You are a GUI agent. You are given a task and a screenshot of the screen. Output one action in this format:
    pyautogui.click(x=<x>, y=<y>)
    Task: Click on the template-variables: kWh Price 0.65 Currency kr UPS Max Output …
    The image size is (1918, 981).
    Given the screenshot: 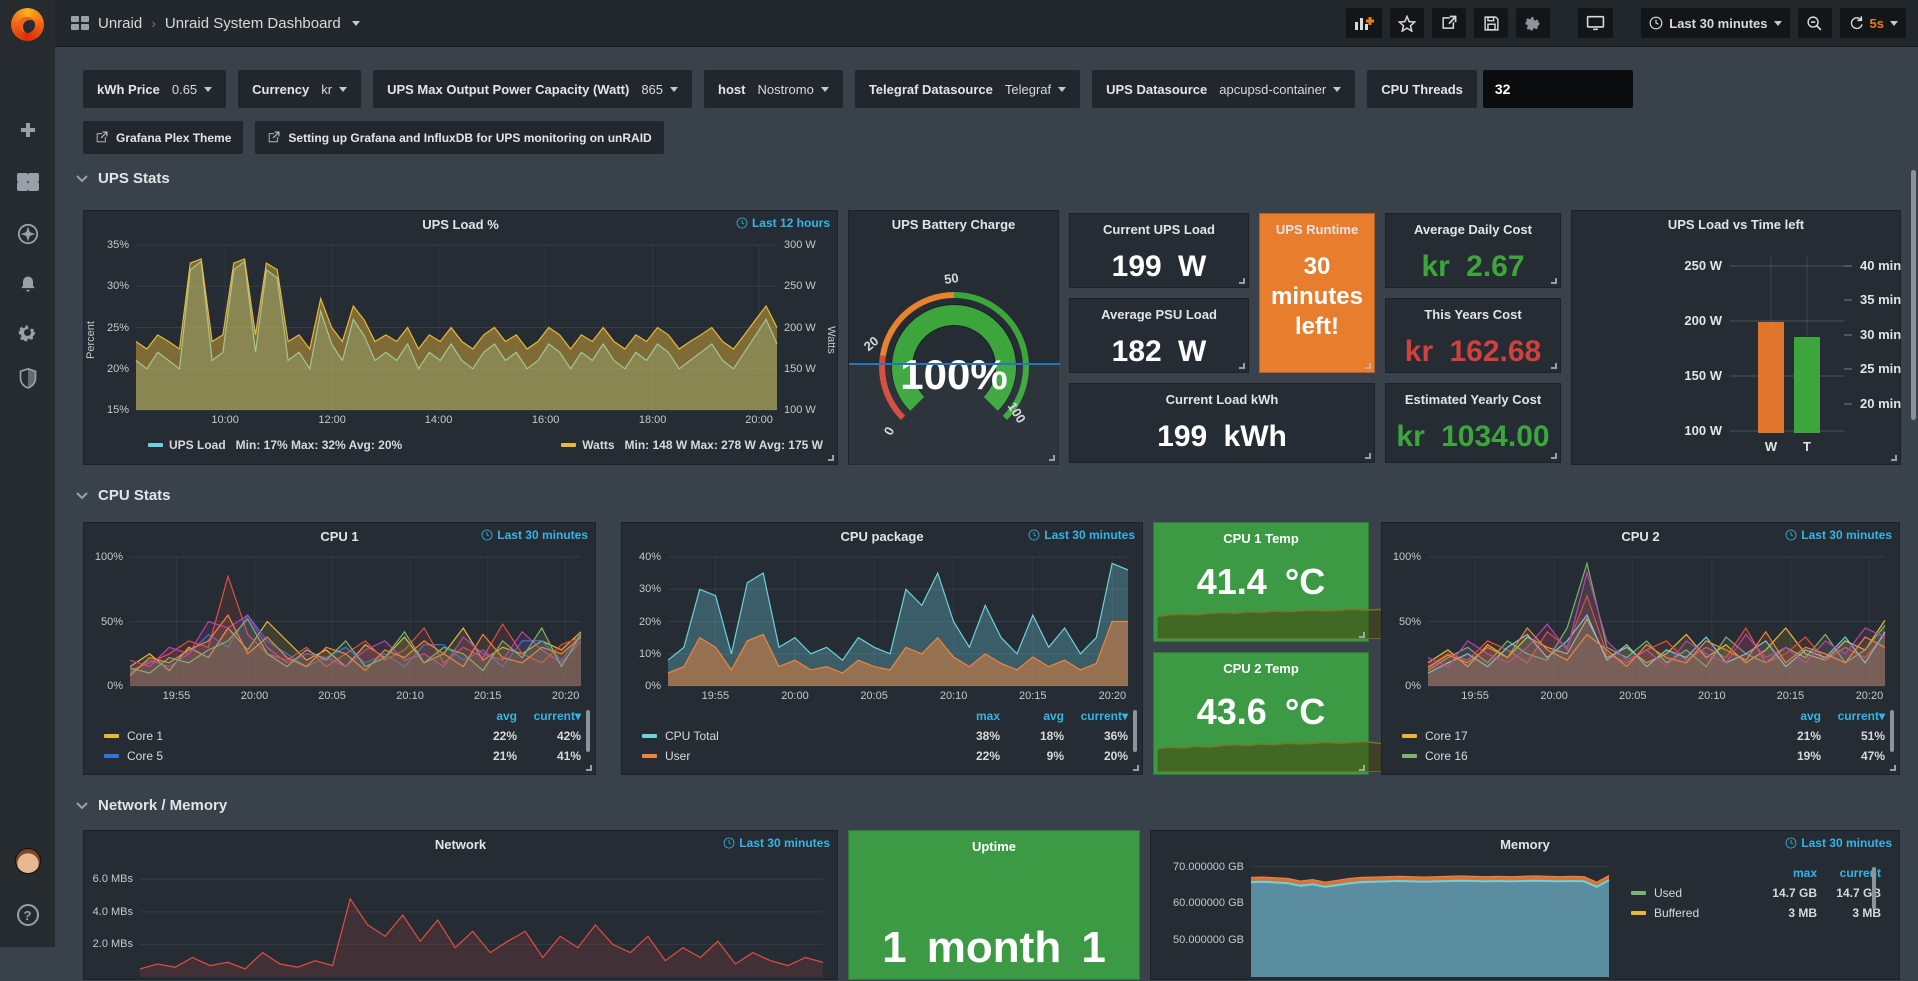 What is the action you would take?
    pyautogui.click(x=858, y=89)
    